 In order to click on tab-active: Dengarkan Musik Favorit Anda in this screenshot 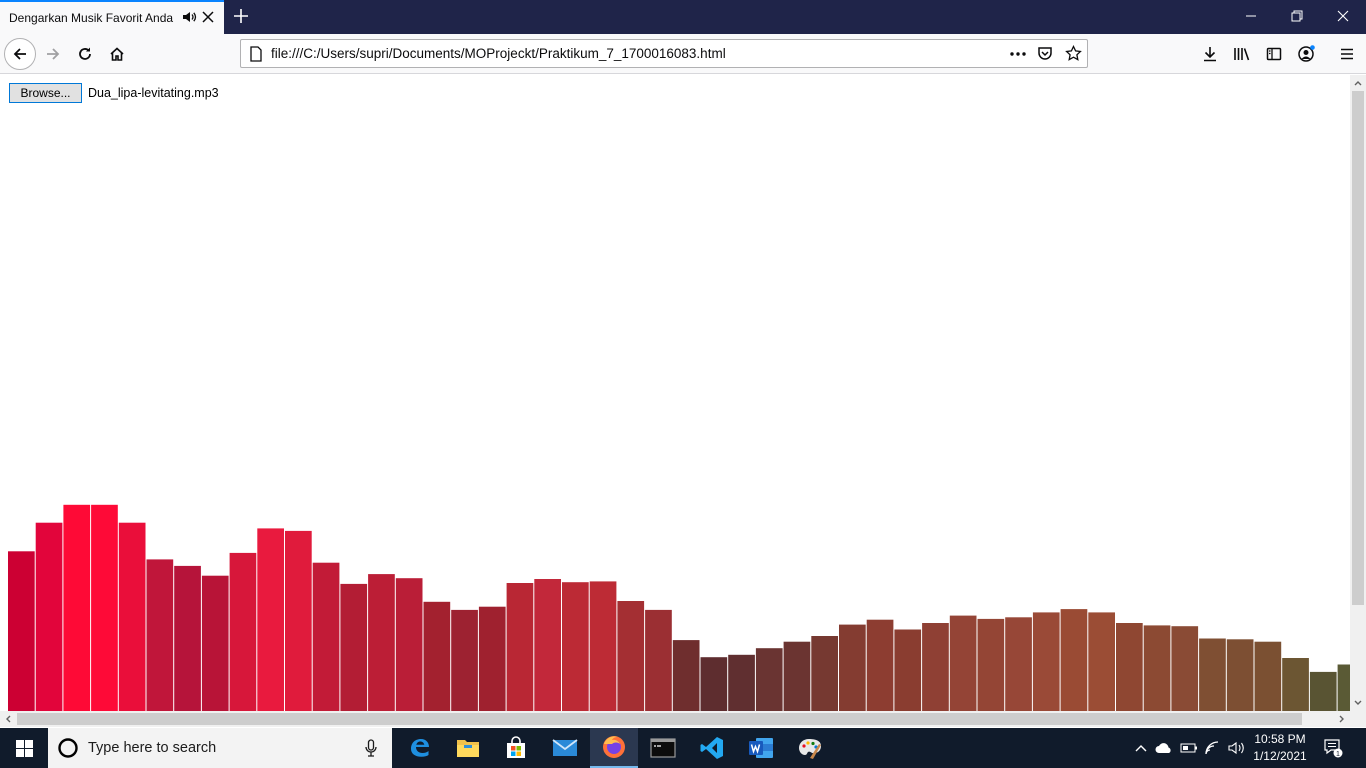, I will do `click(112, 17)`.